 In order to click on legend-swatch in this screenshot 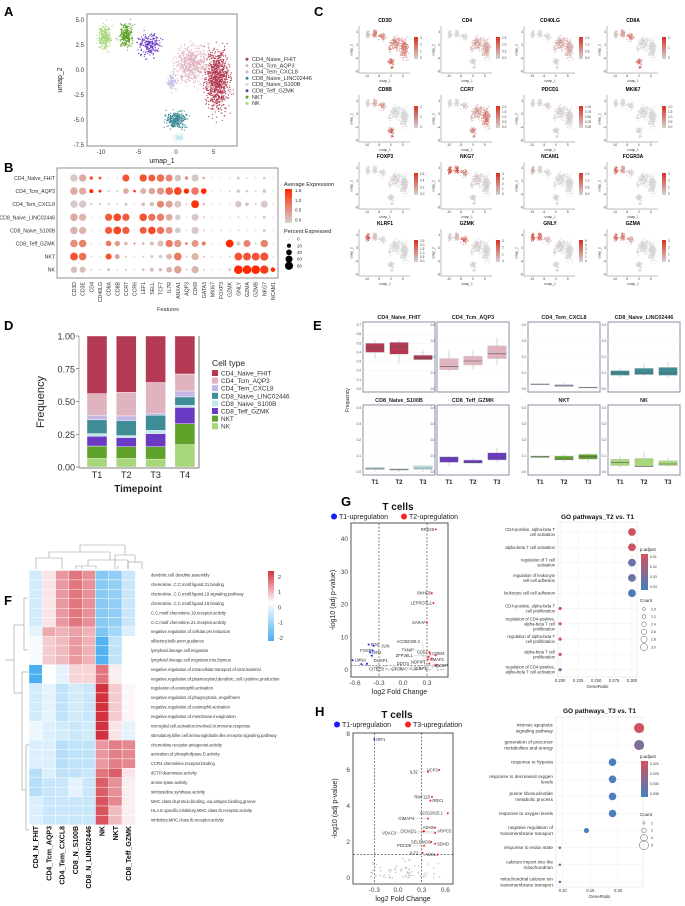, I will do `click(247, 59)`.